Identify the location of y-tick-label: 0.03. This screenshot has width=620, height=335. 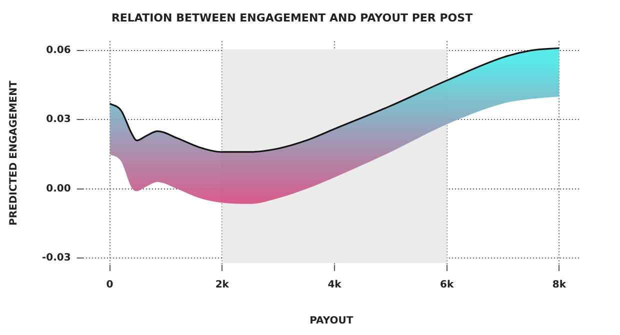
(58, 120).